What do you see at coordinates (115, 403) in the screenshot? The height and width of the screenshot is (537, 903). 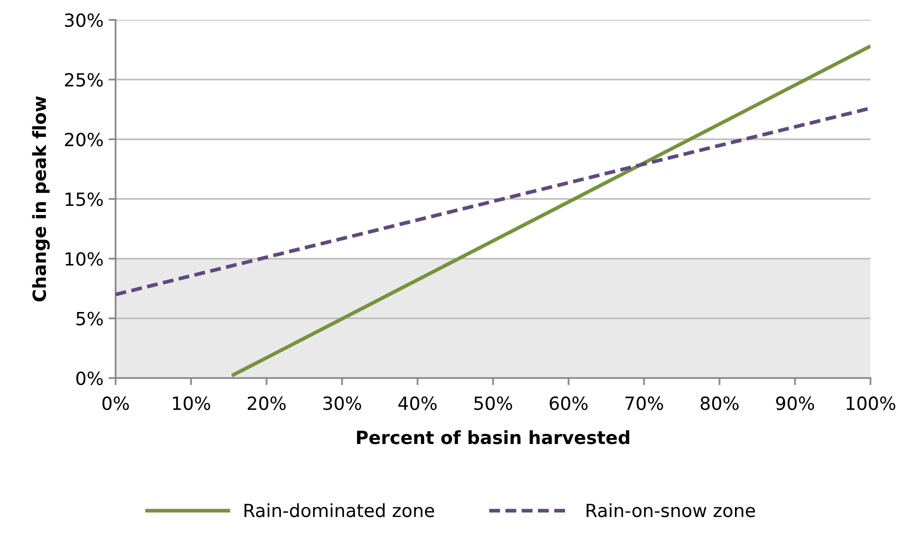 I see `x-tick-label: 0%` at bounding box center [115, 403].